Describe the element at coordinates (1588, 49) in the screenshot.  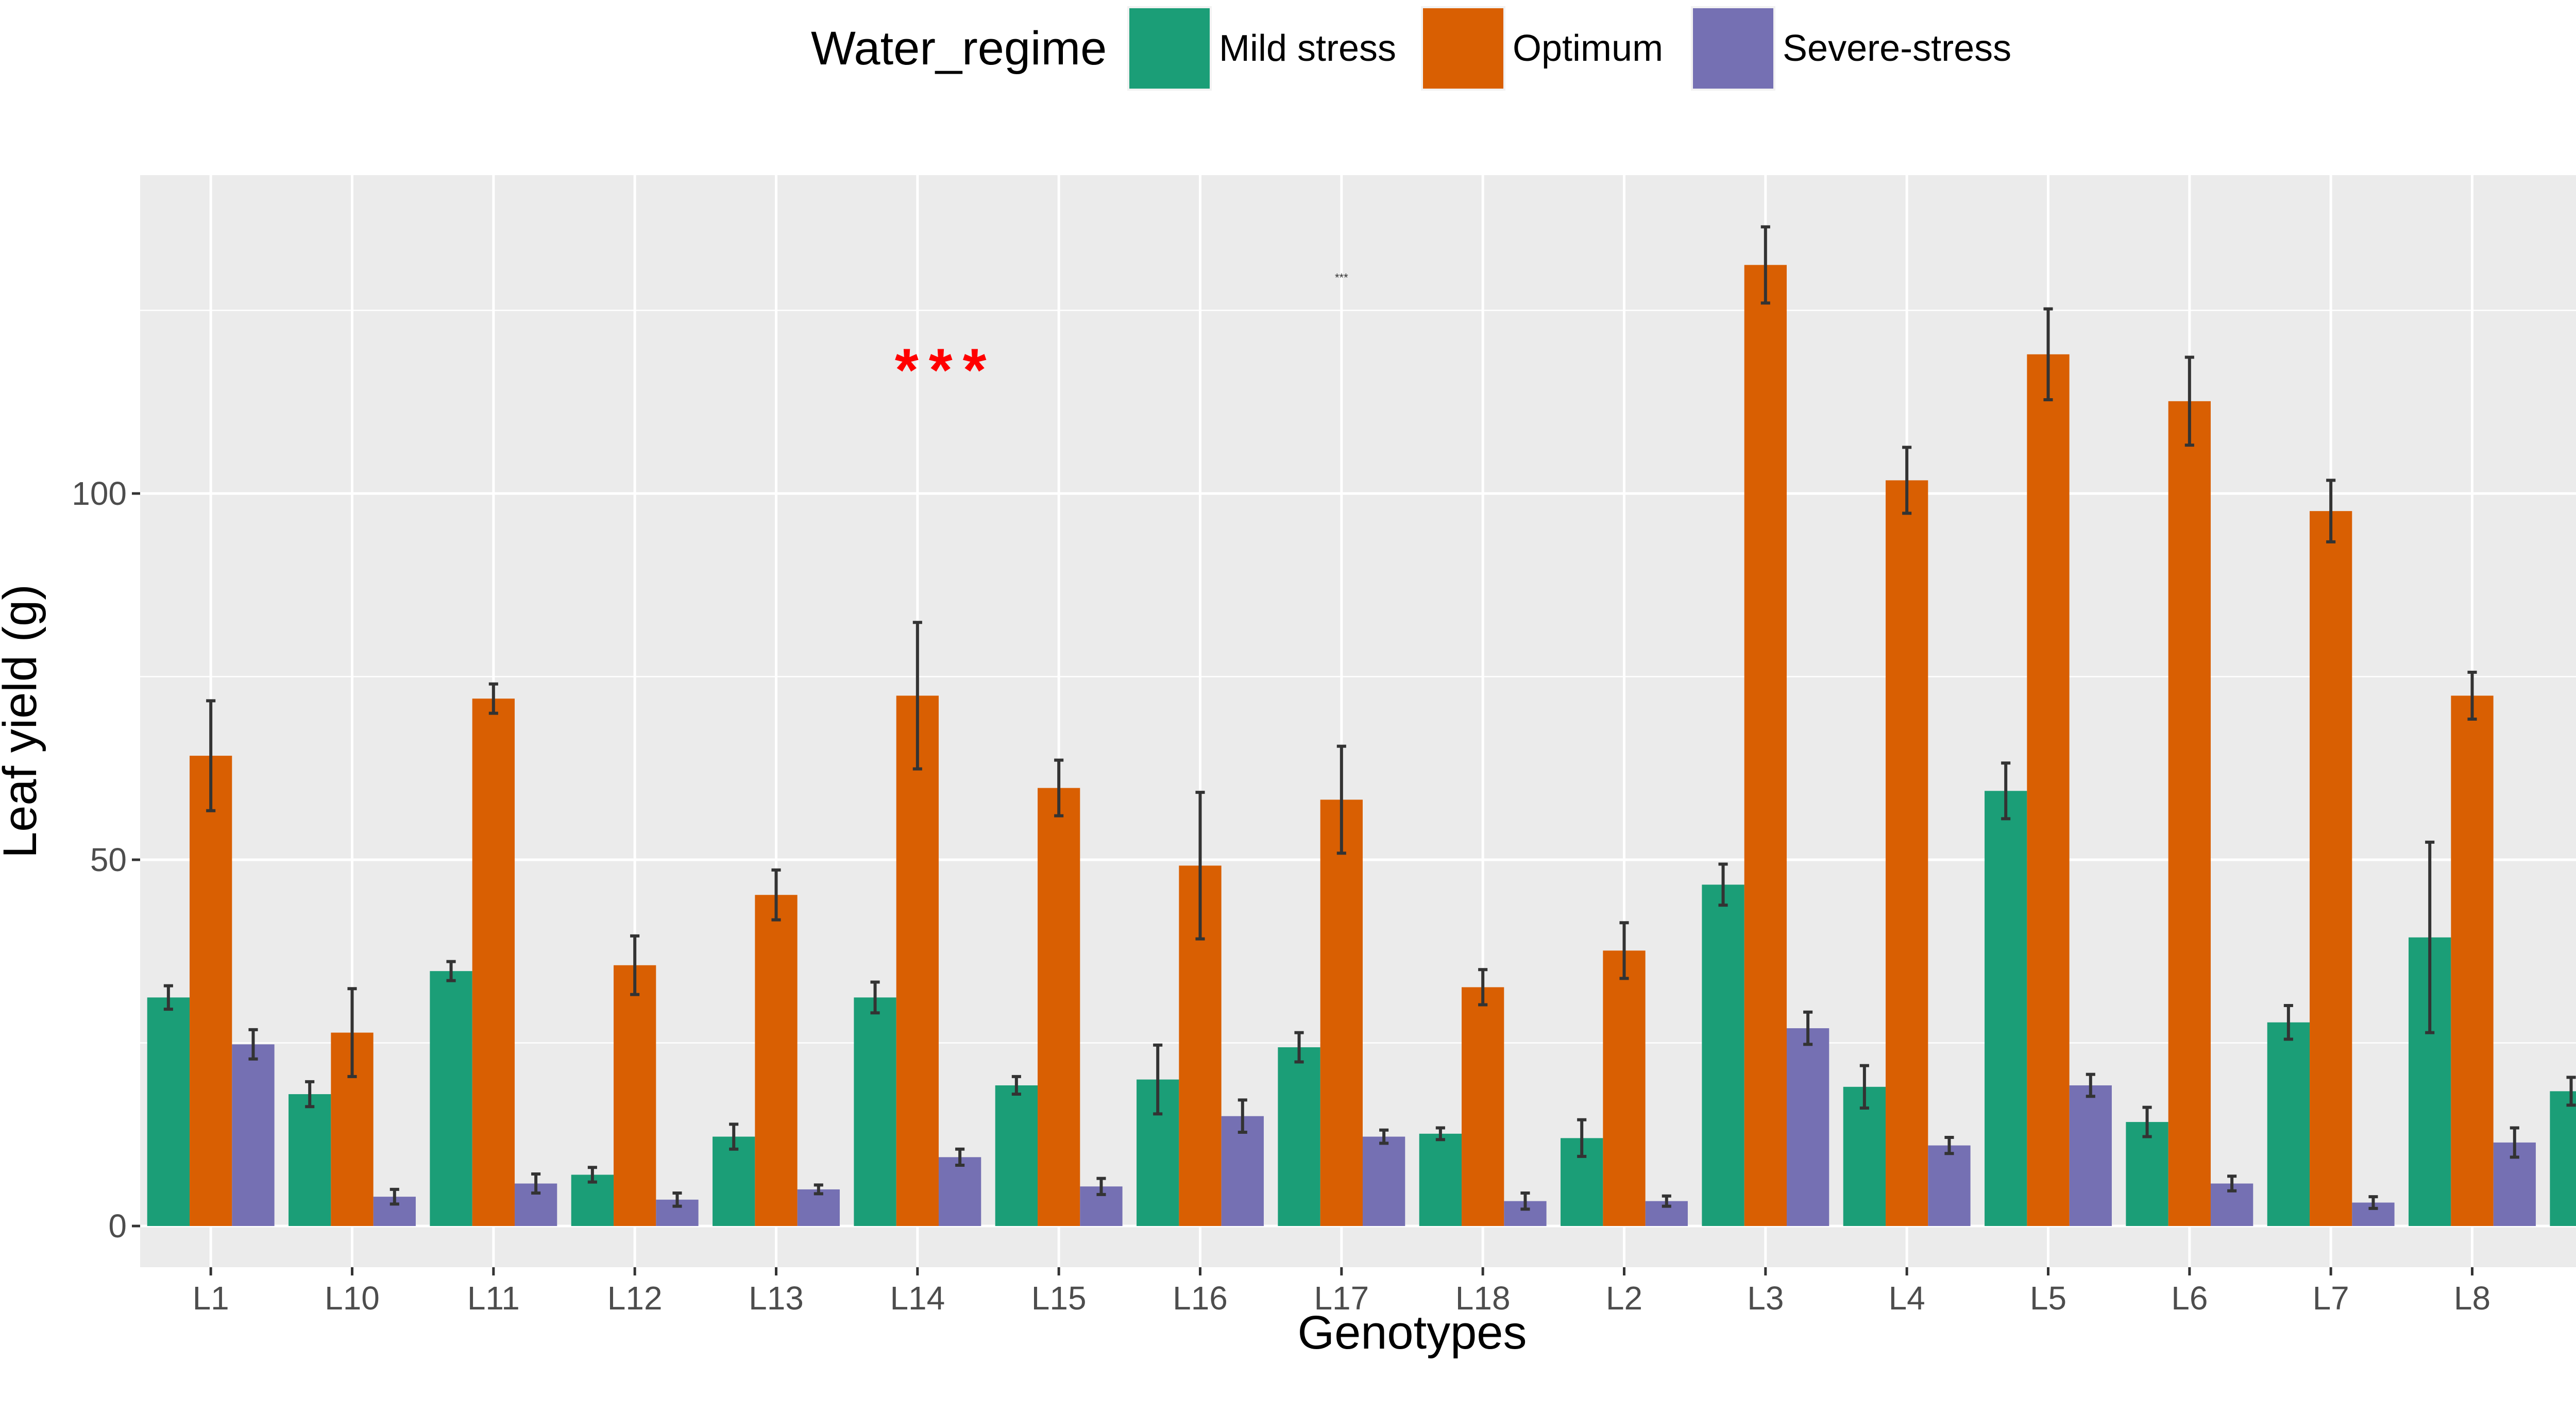
I see `legend-label: Optimum` at that location.